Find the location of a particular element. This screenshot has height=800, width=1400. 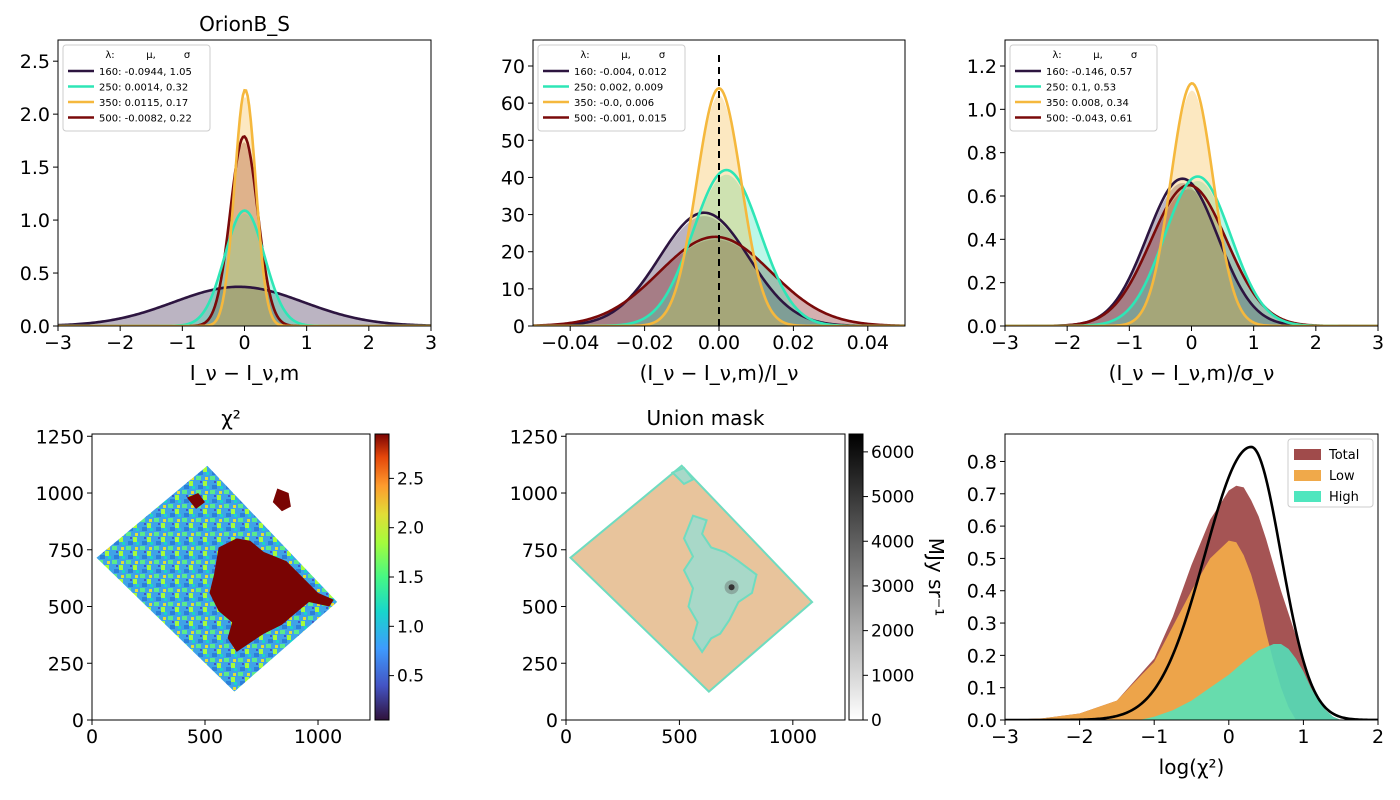

x-tick-label: −0.02 is located at coordinates (644, 343).